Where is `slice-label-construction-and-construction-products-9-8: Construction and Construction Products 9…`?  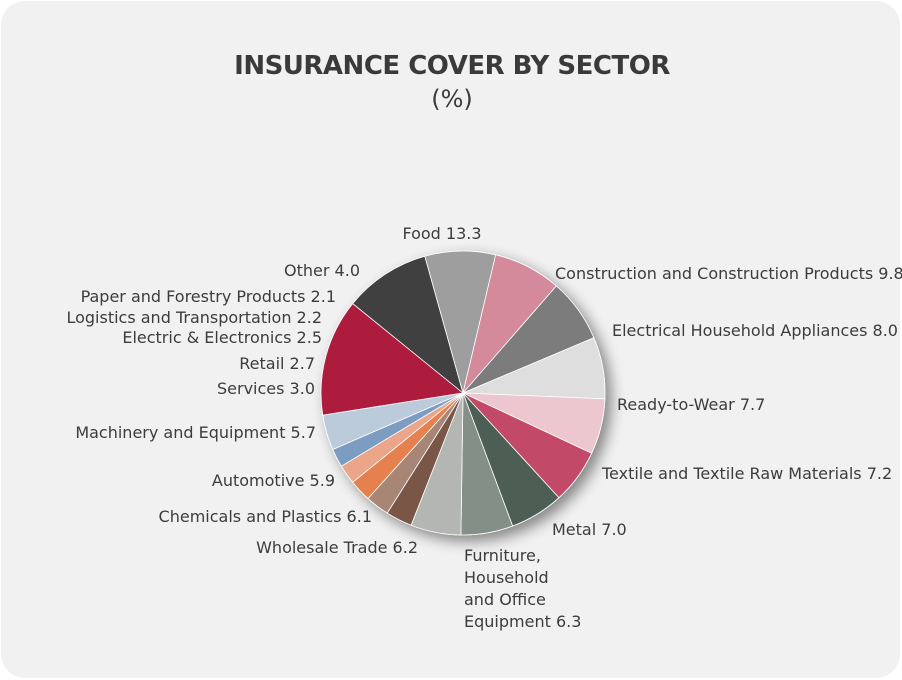
slice-label-construction-and-construction-products-9-8: Construction and Construction Products 9… is located at coordinates (728, 273).